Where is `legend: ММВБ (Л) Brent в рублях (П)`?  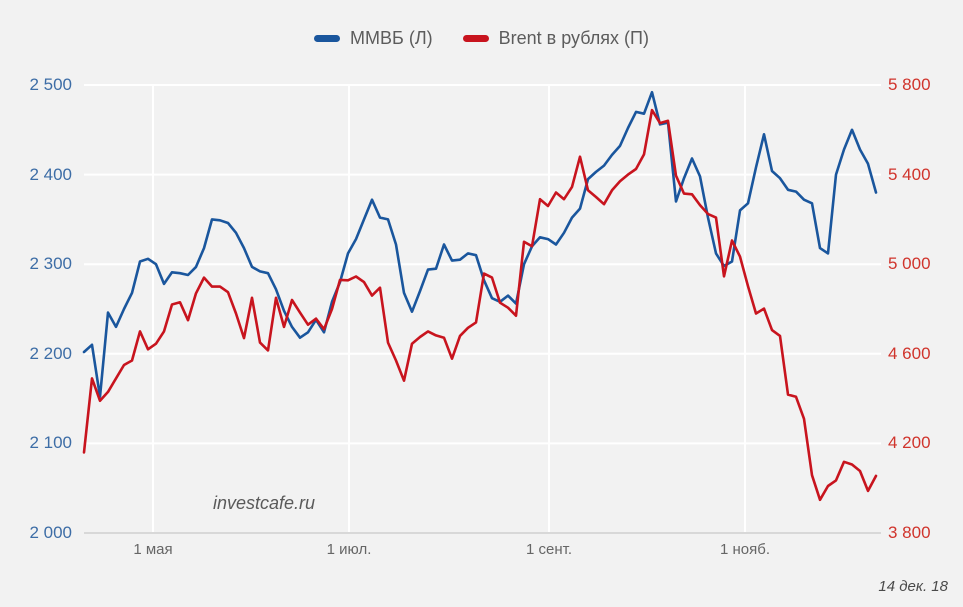
legend: ММВБ (Л) Brent в рублях (П) is located at coordinates (481, 38).